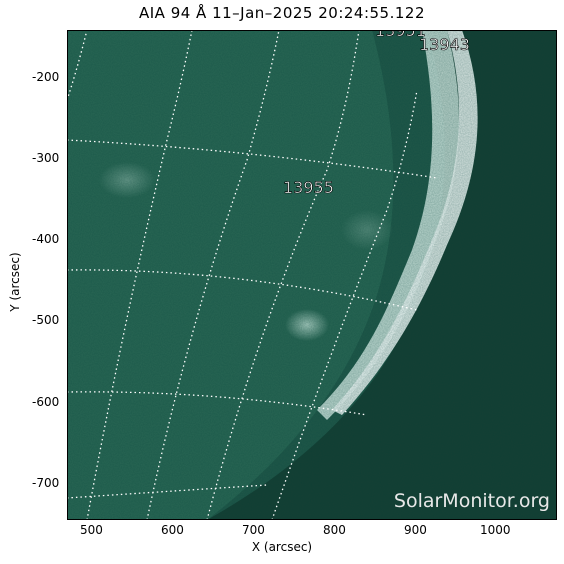  Describe the element at coordinates (91, 530) in the screenshot. I see `x-tick-label: 500` at that location.